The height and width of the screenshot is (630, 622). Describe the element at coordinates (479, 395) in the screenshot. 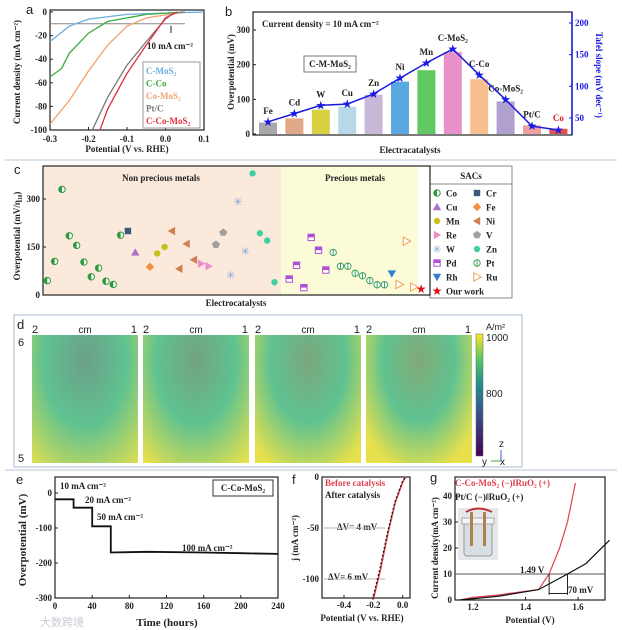

I see `colorbar` at that location.